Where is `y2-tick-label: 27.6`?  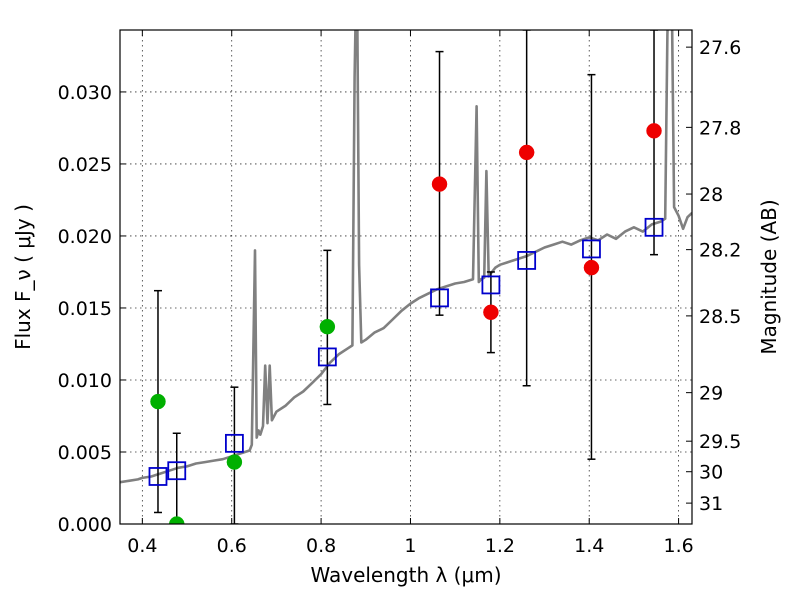 y2-tick-label: 27.6 is located at coordinates (720, 48).